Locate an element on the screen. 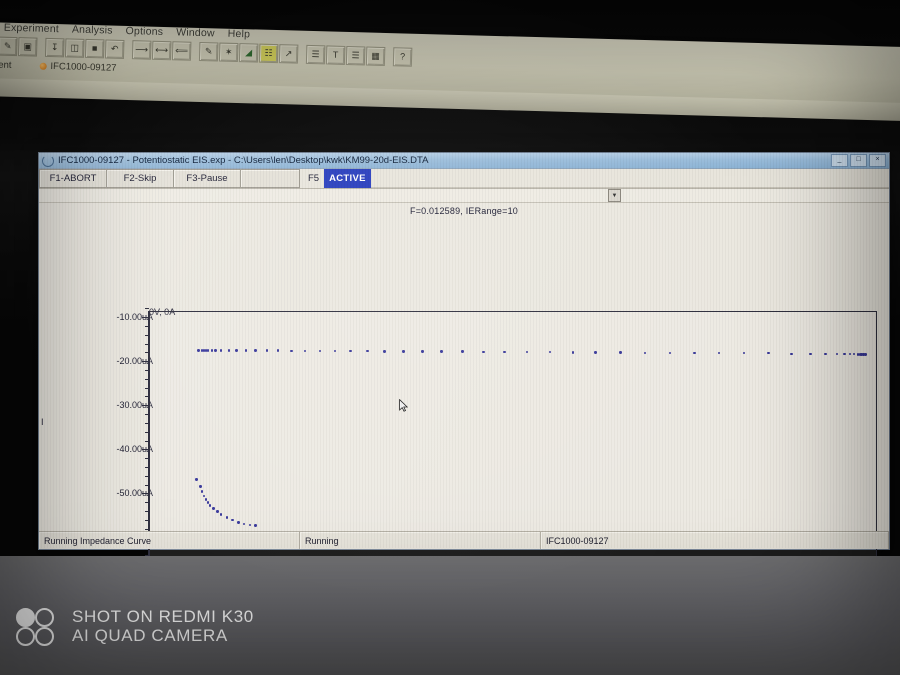 The image size is (900, 675). orange-circle-icon is located at coordinates (43, 66).